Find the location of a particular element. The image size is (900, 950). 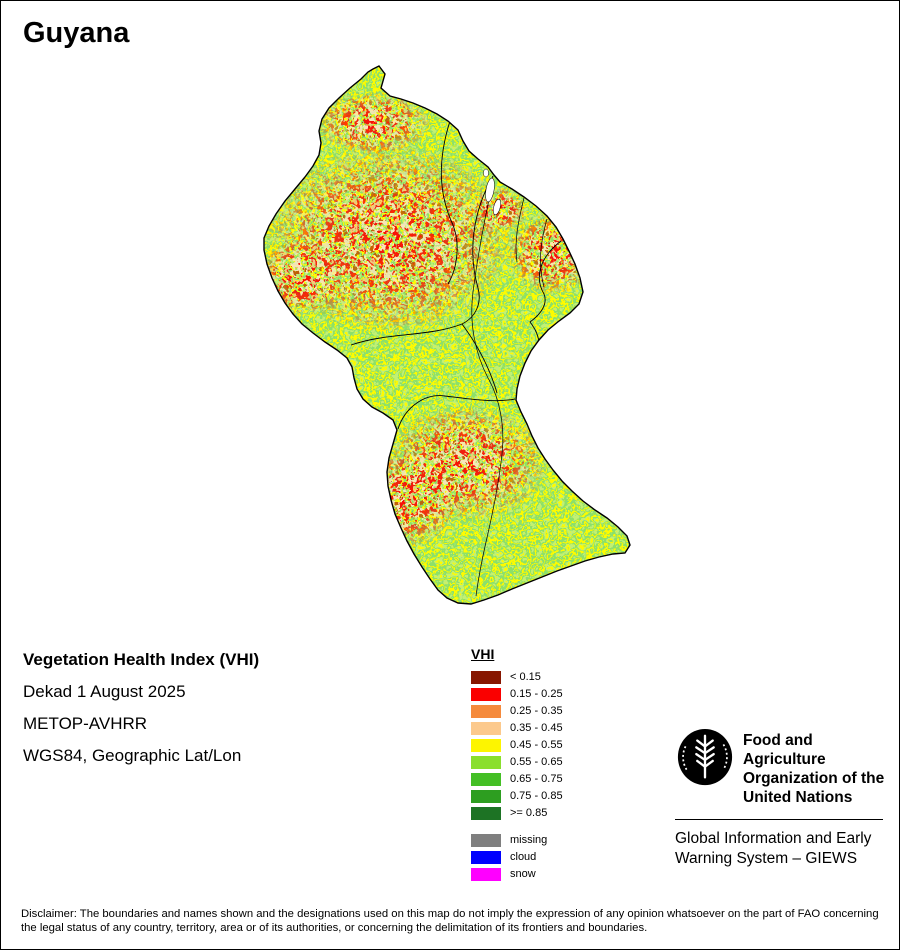

river-islands is located at coordinates (492, 192).